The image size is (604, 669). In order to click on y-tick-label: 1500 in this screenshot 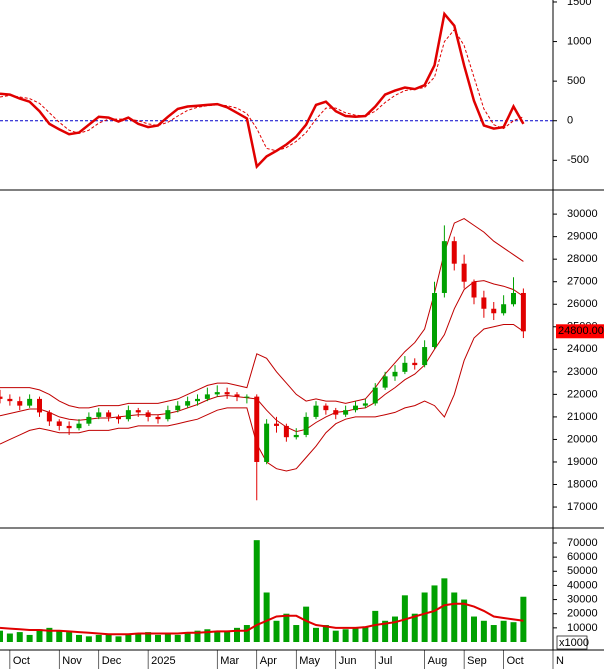, I will do `click(579, 4)`.